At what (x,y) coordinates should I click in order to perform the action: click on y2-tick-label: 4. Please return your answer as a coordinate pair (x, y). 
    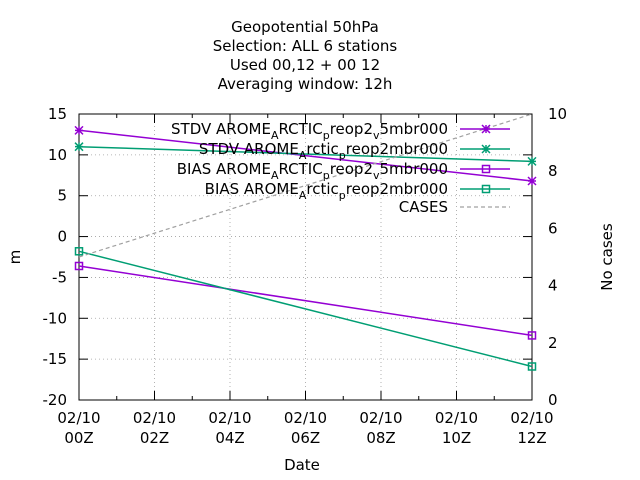
    Looking at the image, I should click on (553, 286).